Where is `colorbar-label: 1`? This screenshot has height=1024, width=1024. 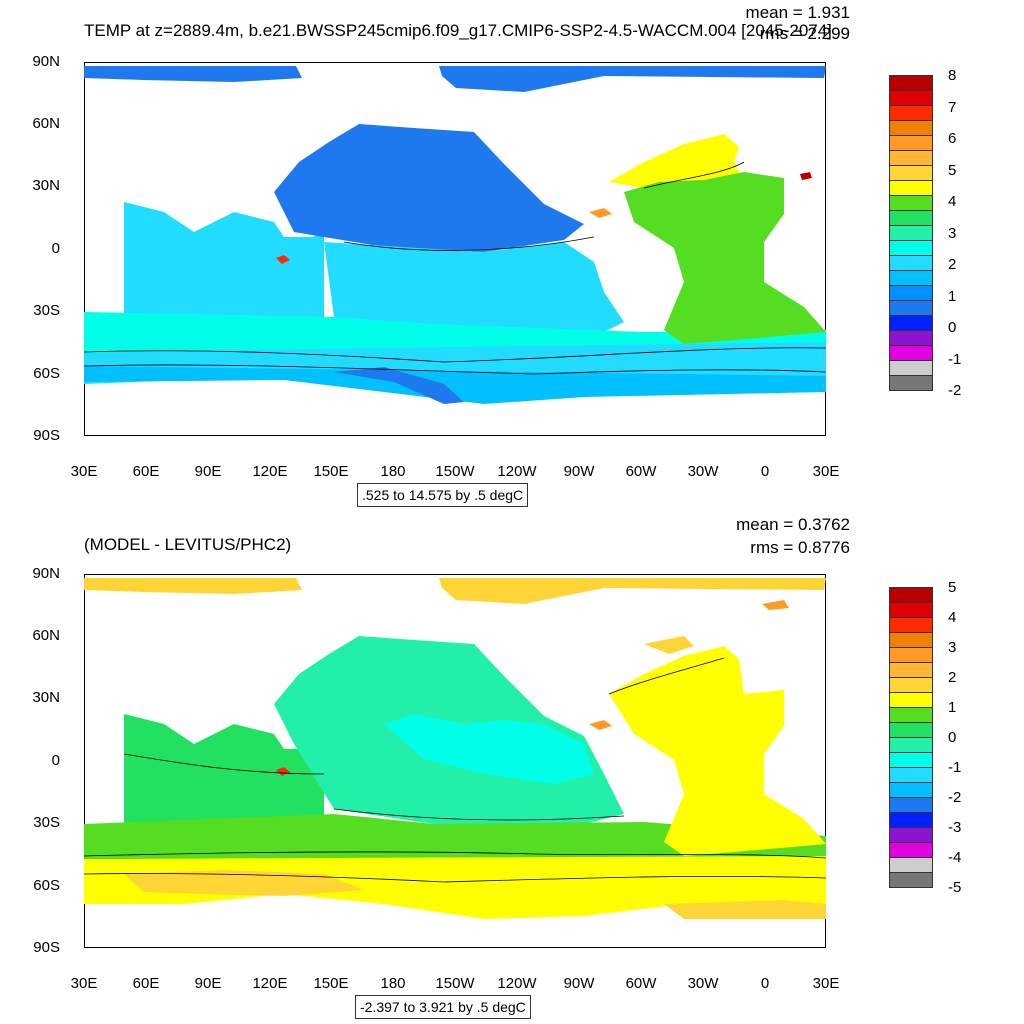 colorbar-label: 1 is located at coordinates (952, 707).